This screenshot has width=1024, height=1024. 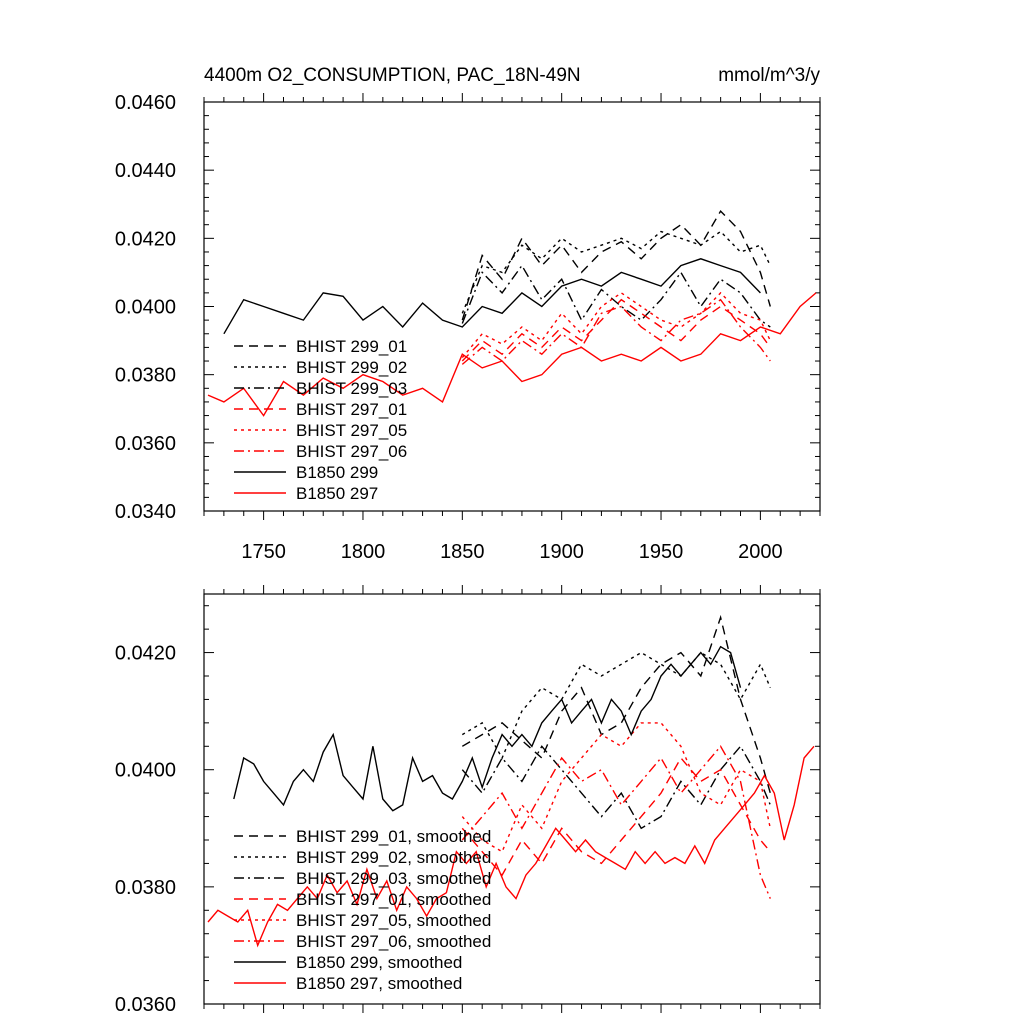 What do you see at coordinates (392, 75) in the screenshot?
I see `top-panel-title: 4400m O2_CONSUMPTION, PAC_18N-49N` at bounding box center [392, 75].